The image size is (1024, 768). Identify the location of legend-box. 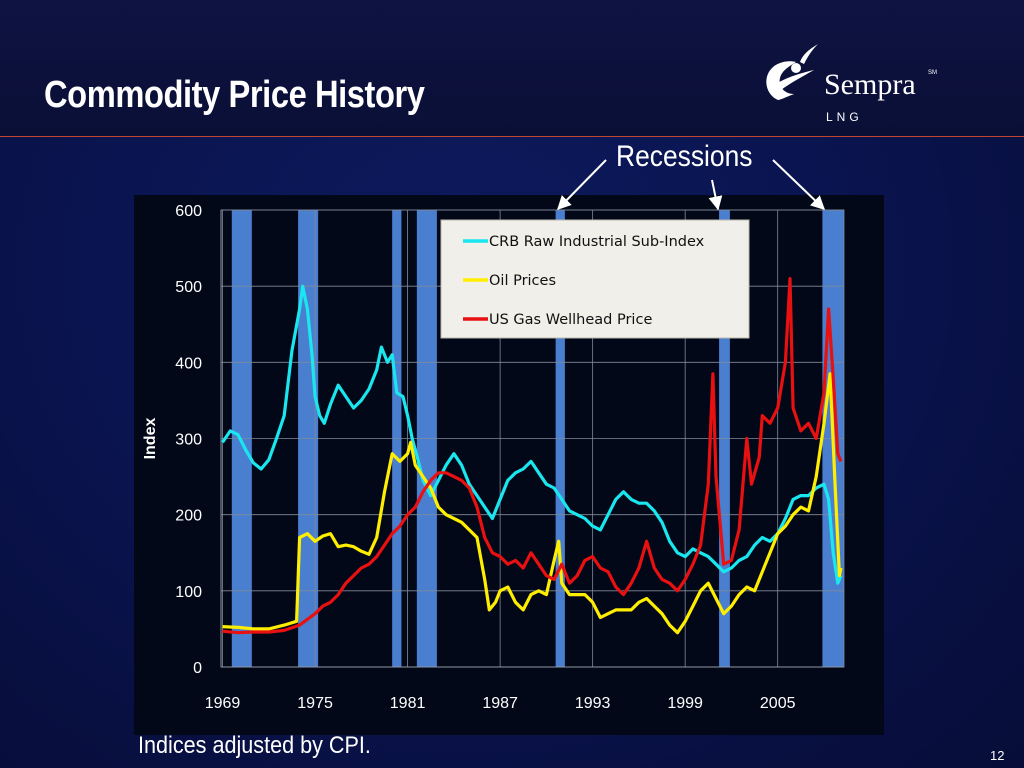
(595, 279).